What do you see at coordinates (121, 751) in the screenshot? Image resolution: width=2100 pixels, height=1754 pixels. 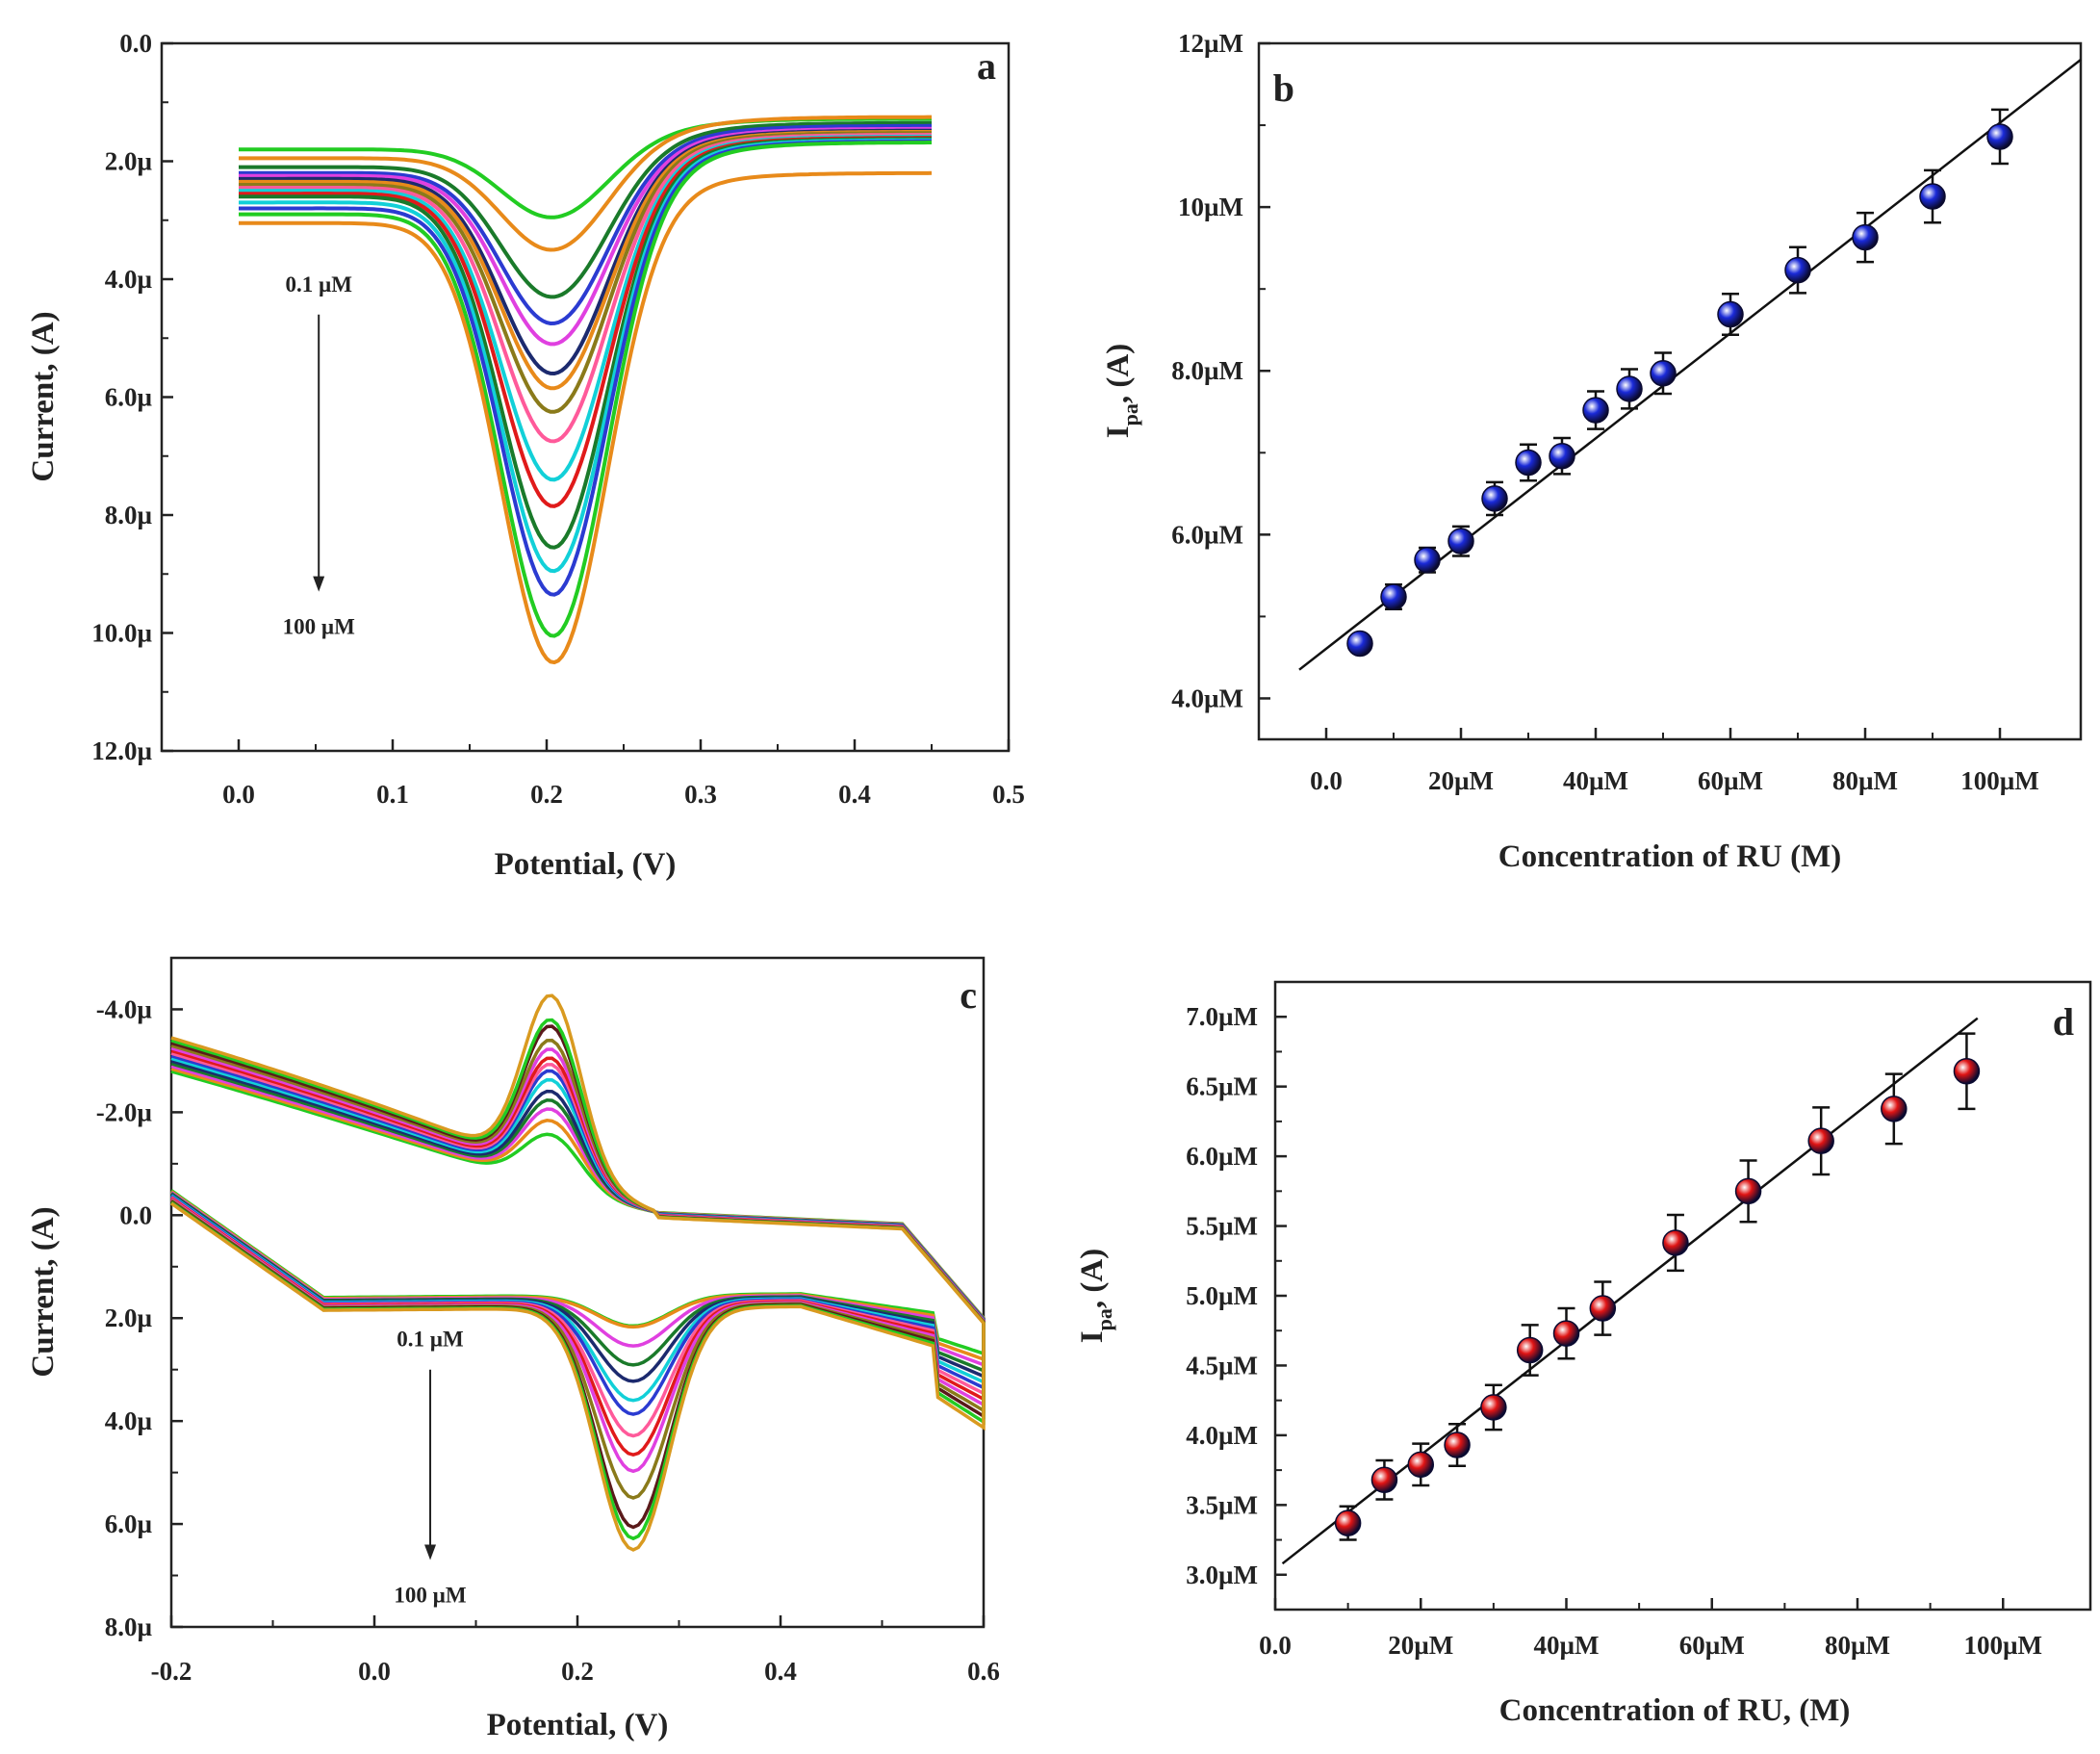 I see `y-tick-label-a: 12.0µ` at bounding box center [121, 751].